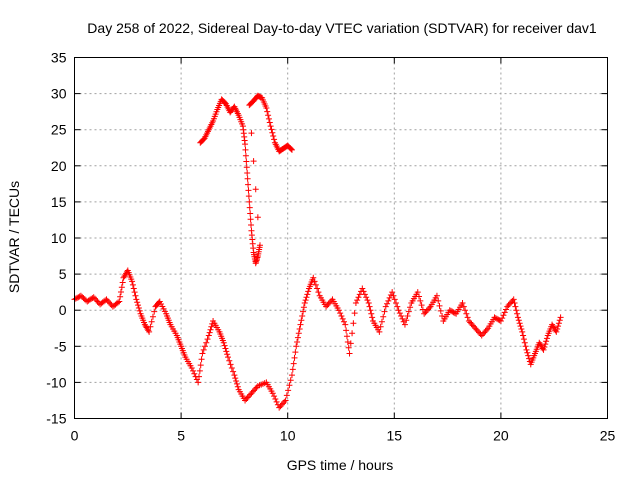 This screenshot has width=640, height=480. I want to click on y-tick-label: -15, so click(56, 419).